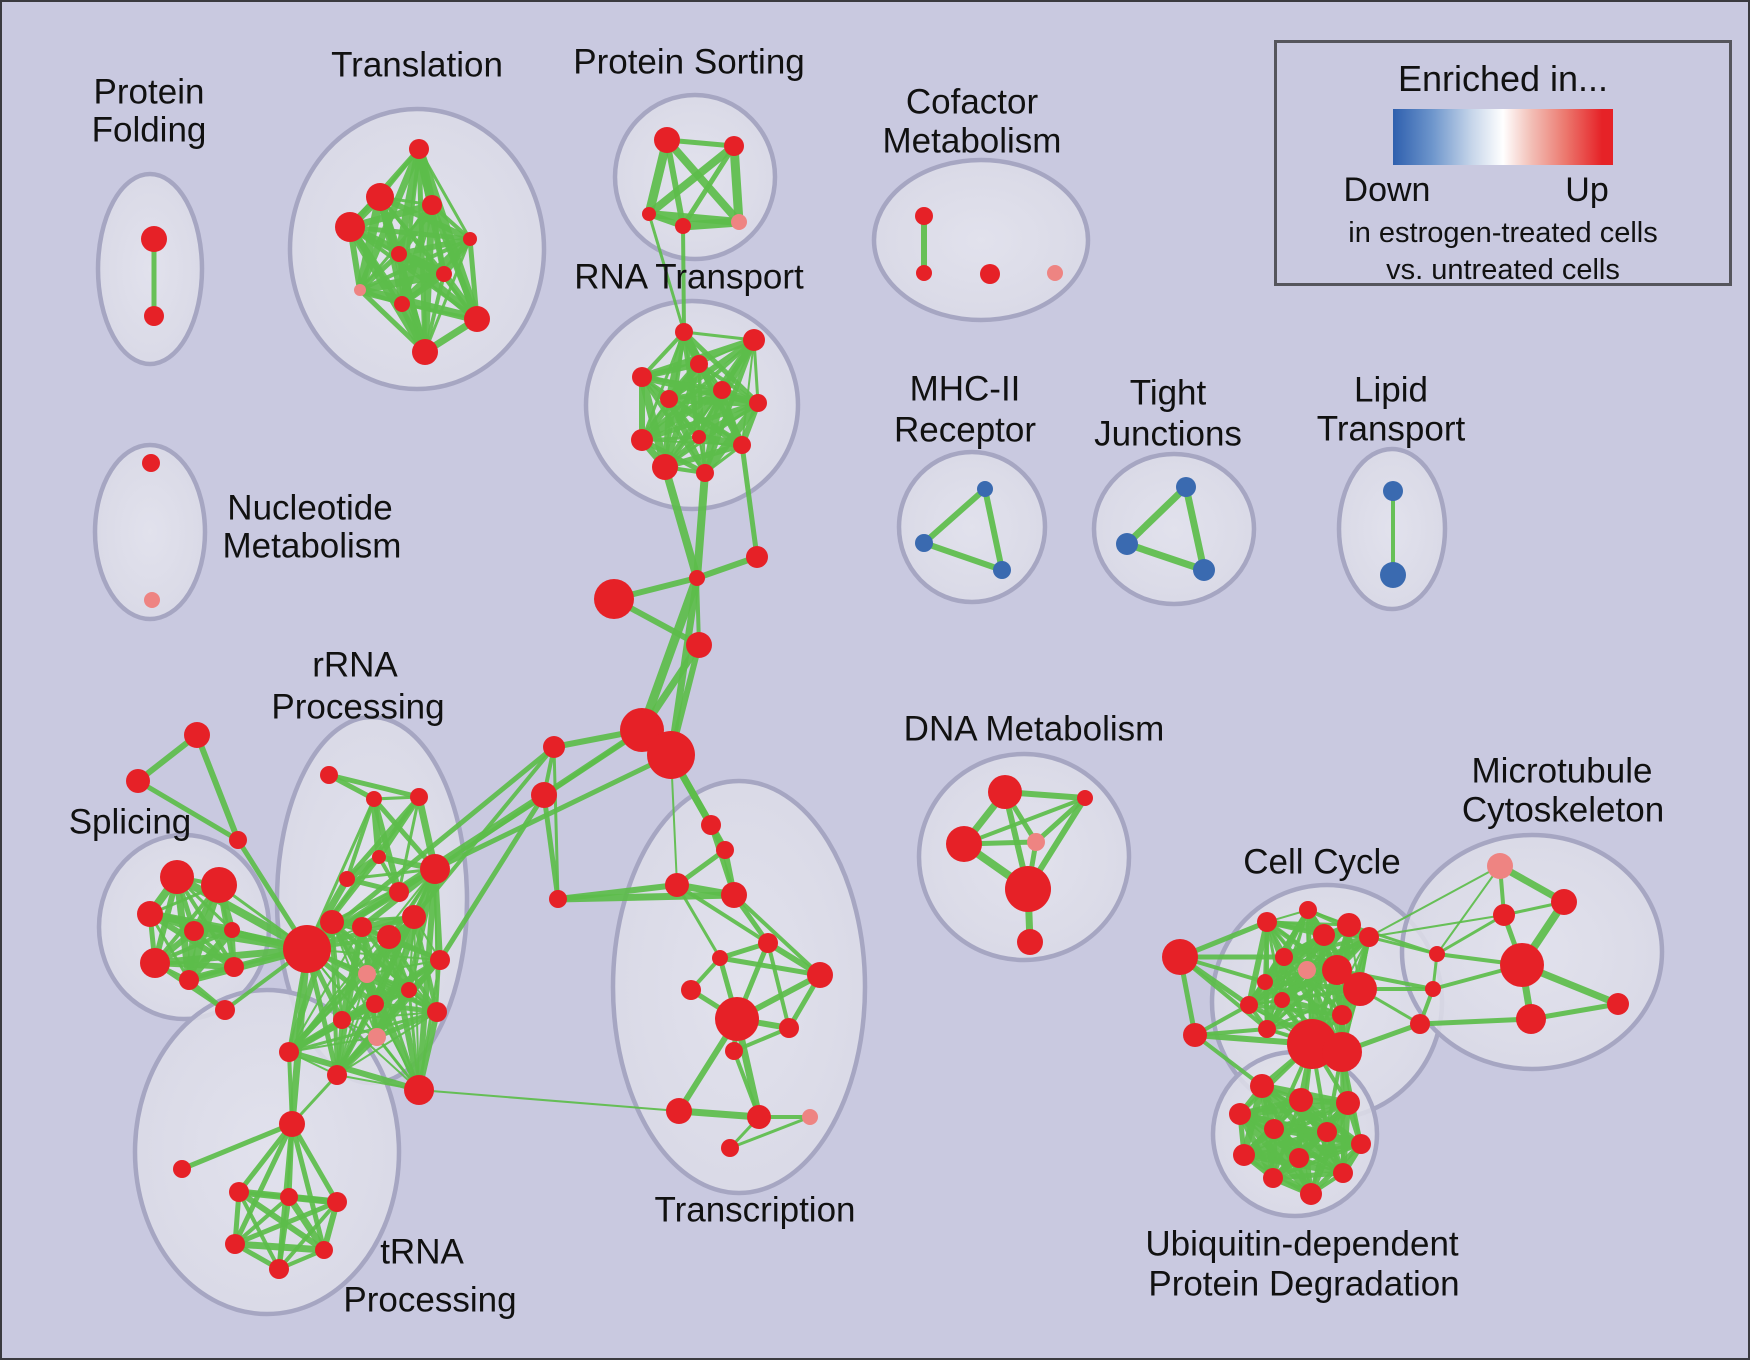 The image size is (1750, 1360). Describe the element at coordinates (642, 377) in the screenshot. I see `node-rt3` at that location.